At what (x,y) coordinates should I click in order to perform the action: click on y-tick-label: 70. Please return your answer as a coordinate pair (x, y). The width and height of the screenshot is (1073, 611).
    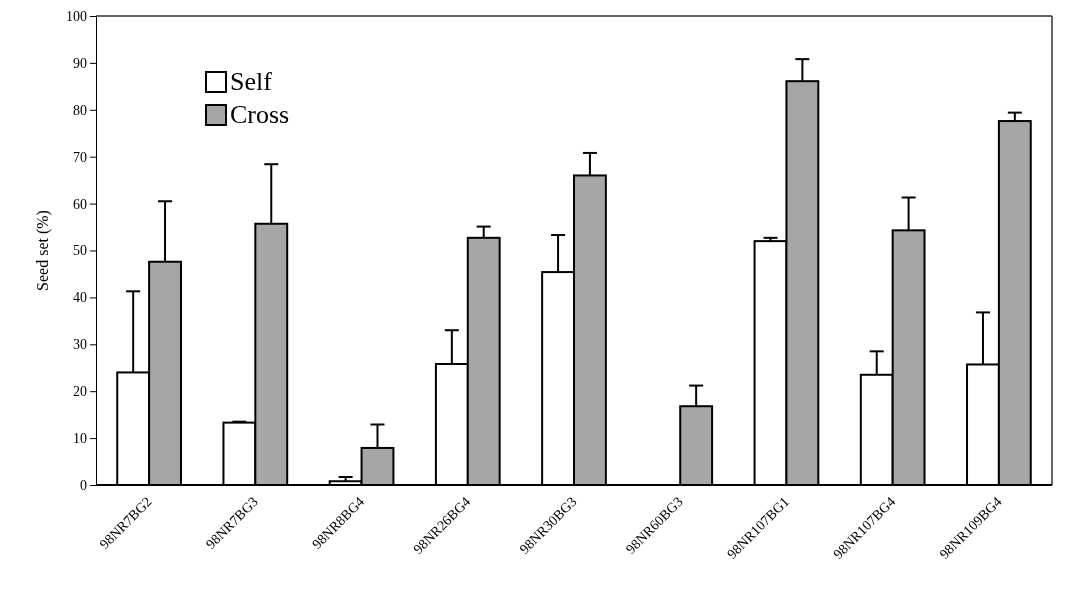
    Looking at the image, I should click on (80, 157).